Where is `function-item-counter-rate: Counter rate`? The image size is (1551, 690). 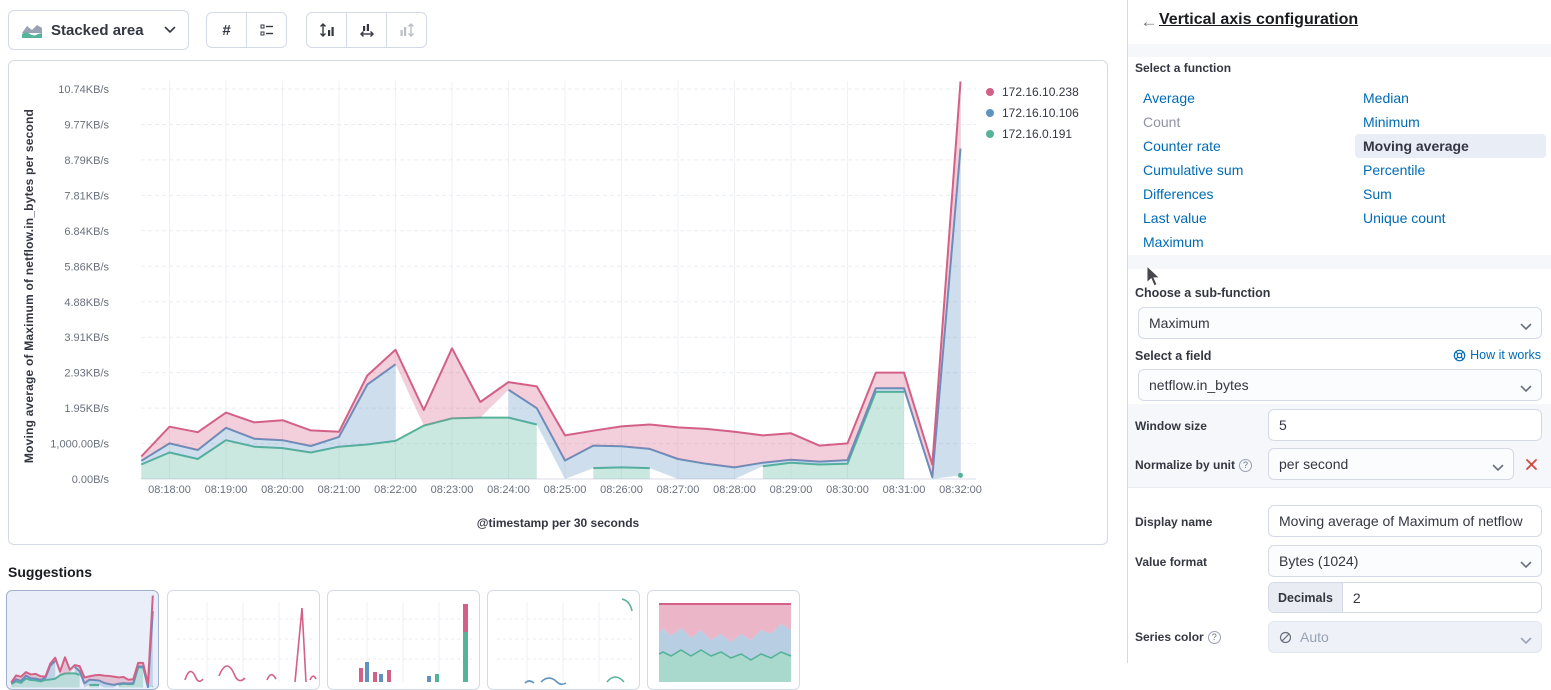
function-item-counter-rate: Counter rate is located at coordinates (1182, 146).